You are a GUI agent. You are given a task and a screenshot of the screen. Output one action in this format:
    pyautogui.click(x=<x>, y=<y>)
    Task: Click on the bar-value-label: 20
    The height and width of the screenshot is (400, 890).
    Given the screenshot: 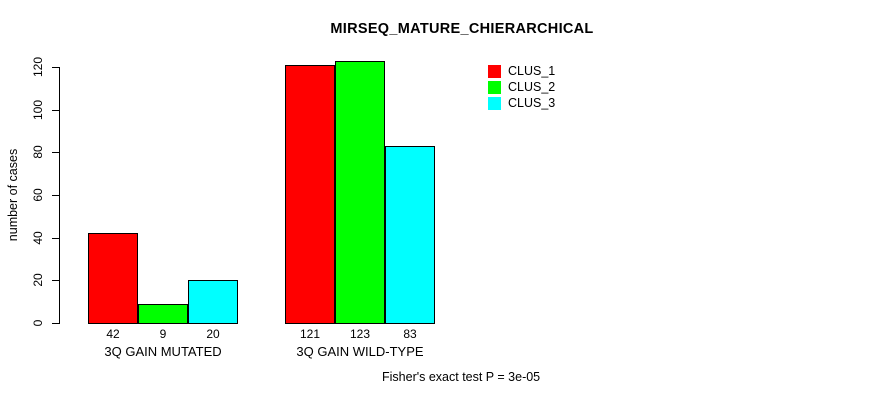 What is the action you would take?
    pyautogui.click(x=213, y=334)
    